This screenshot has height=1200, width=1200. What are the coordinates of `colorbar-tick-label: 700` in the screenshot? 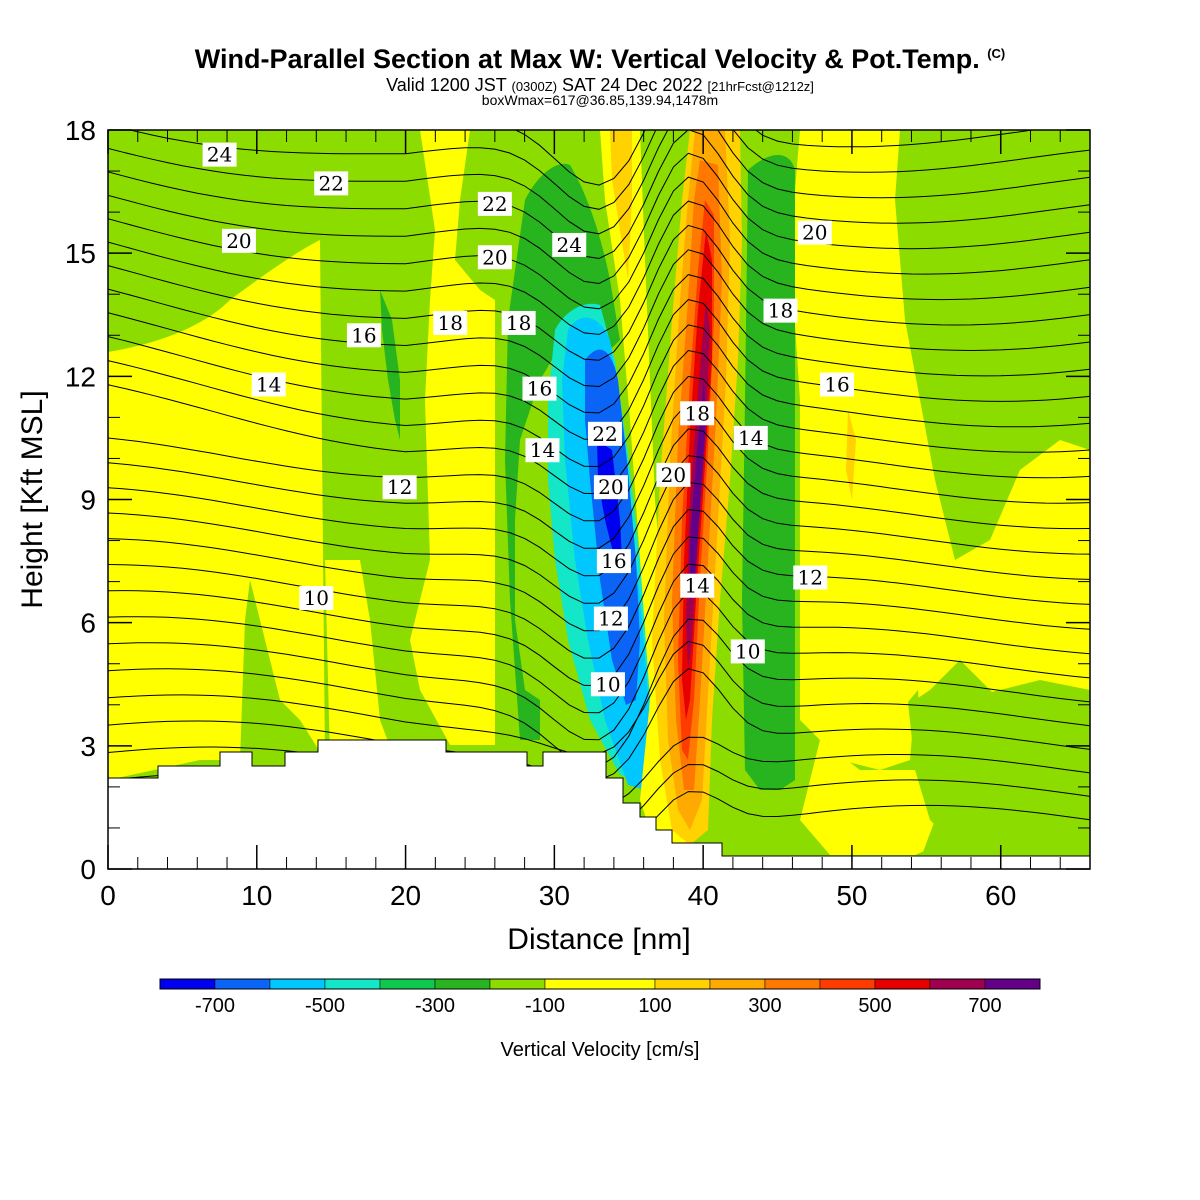 It's located at (984, 1006).